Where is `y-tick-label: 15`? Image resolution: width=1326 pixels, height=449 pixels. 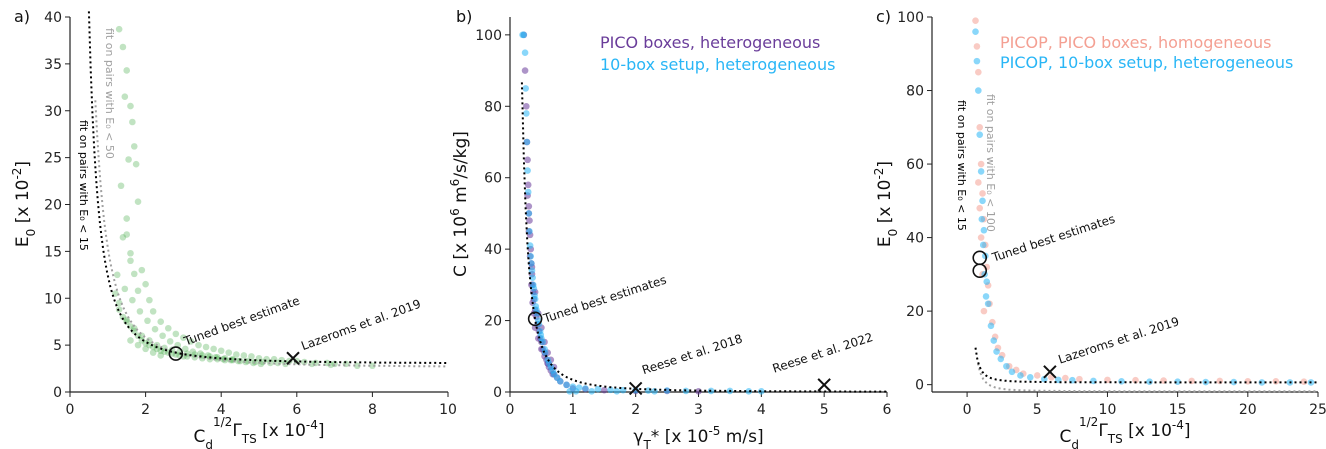 y-tick-label: 15 is located at coordinates (53, 252).